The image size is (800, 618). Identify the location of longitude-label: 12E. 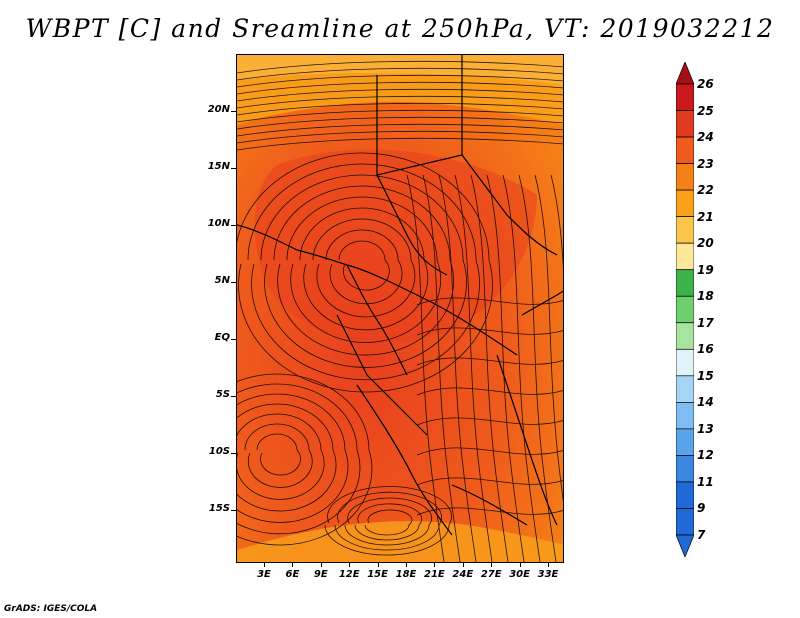
(349, 574).